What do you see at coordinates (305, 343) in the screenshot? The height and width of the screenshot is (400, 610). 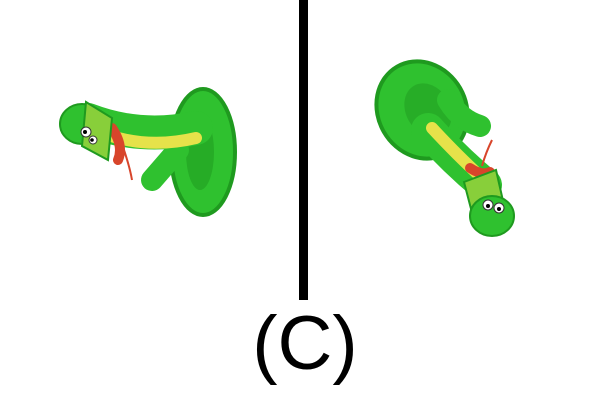 I see `figure-caption: (C)` at bounding box center [305, 343].